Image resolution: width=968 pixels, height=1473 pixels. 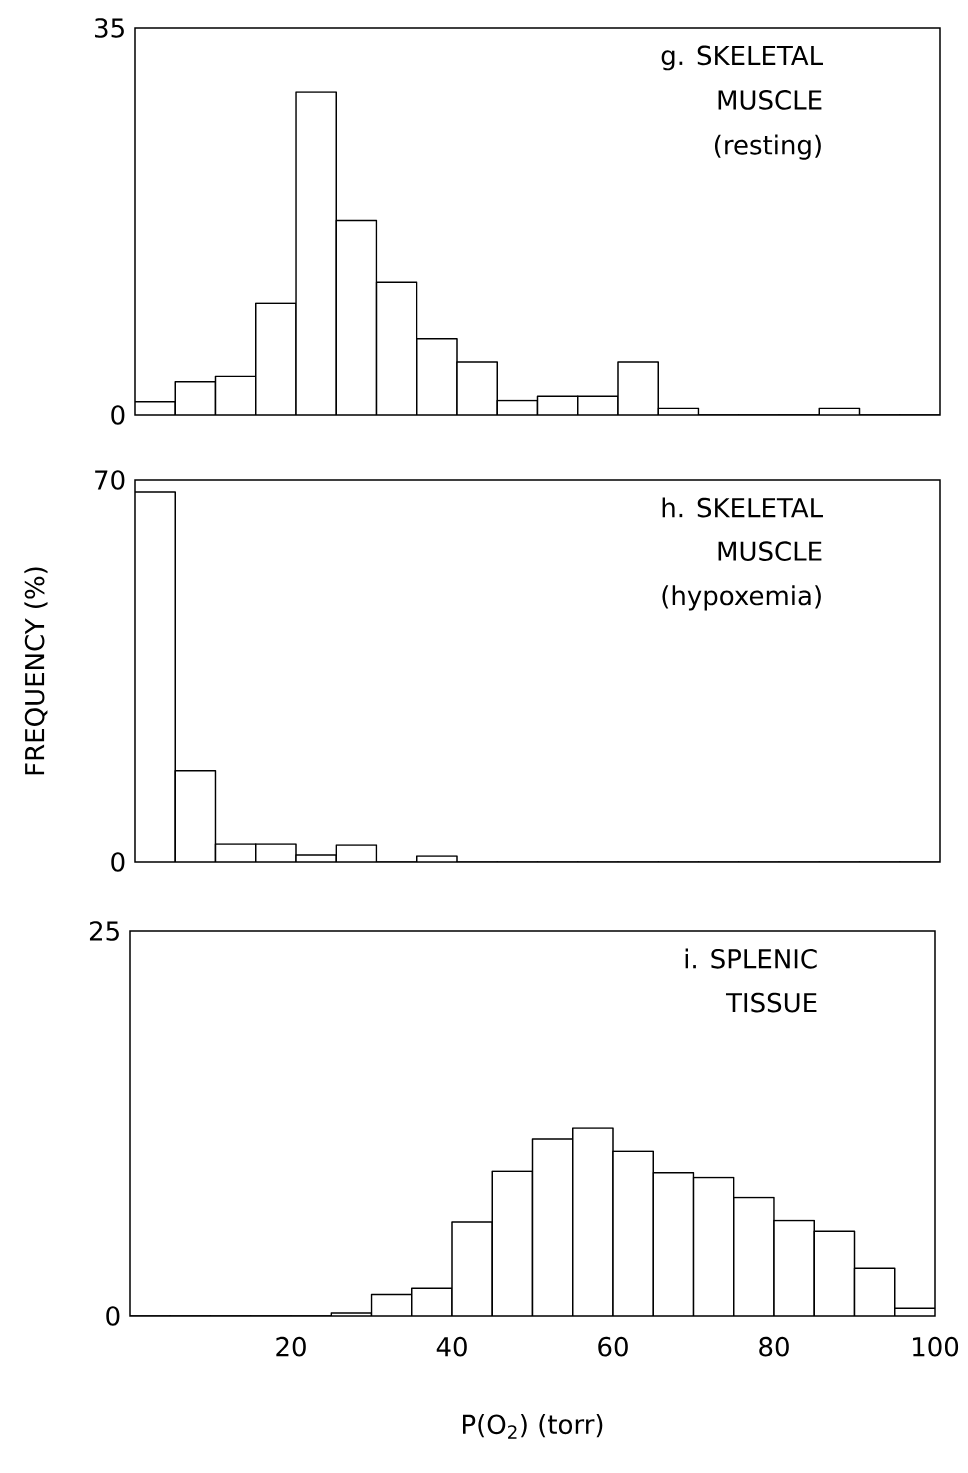 I want to click on y-axis-title: FREQUENCY (%), so click(x=36, y=671).